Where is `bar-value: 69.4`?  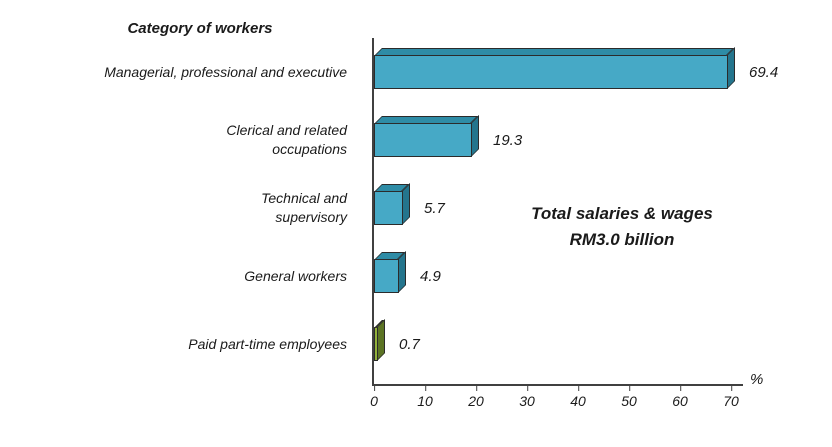 bar-value: 69.4 is located at coordinates (764, 72).